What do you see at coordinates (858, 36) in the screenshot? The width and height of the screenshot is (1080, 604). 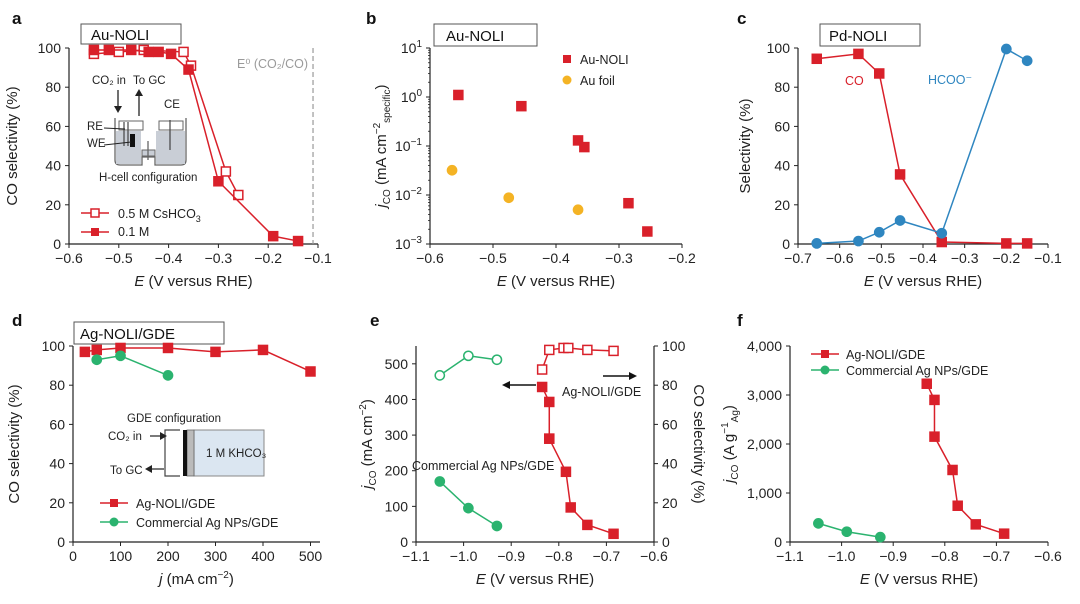 I see `panel-c-title: Pd-NOLI` at bounding box center [858, 36].